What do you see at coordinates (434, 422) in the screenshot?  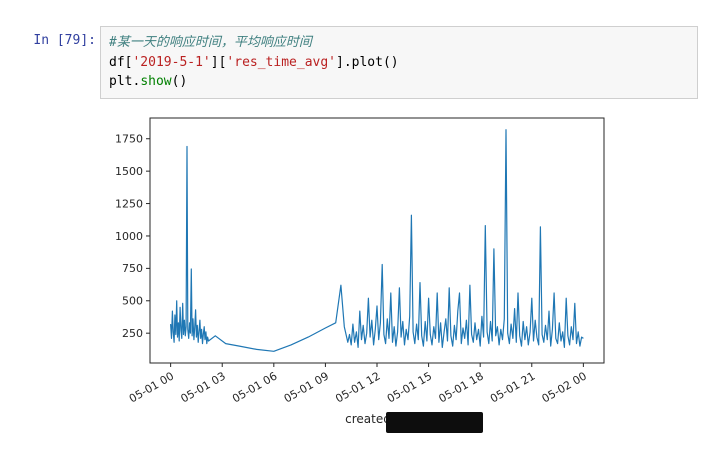 I see `watermark-overlay` at bounding box center [434, 422].